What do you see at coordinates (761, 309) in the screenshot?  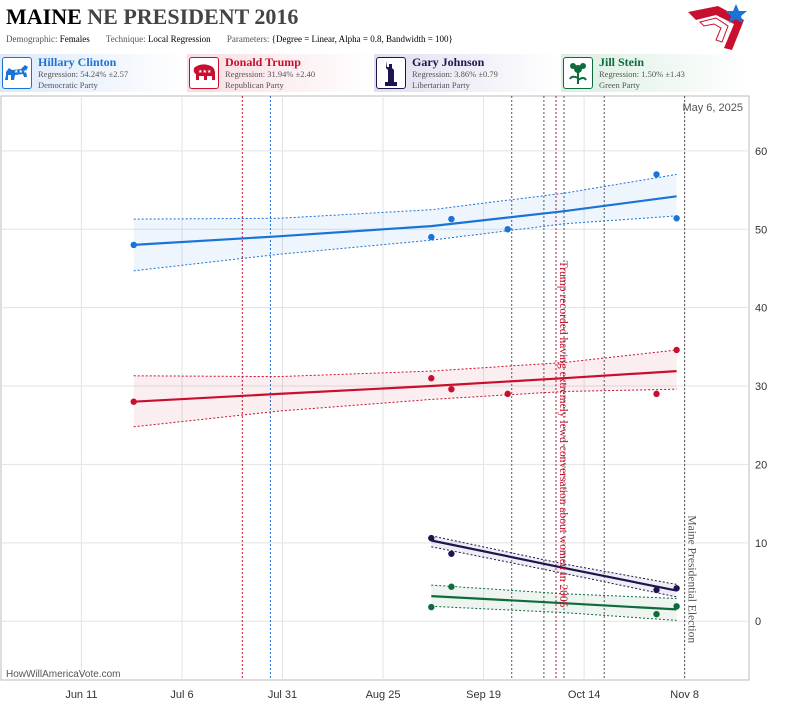 I see `y-tick-label: 40` at bounding box center [761, 309].